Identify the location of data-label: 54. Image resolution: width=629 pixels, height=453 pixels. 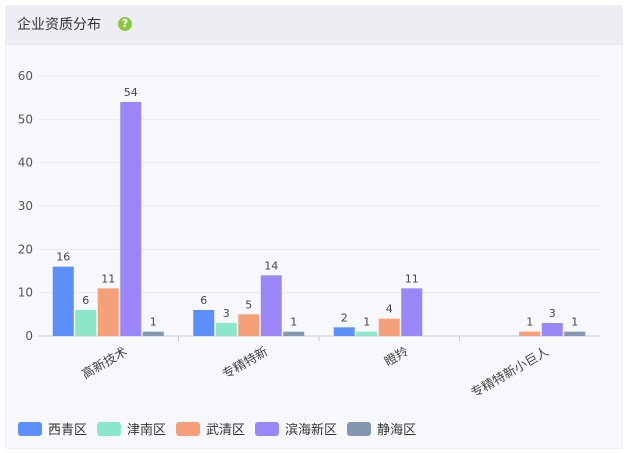
(131, 92).